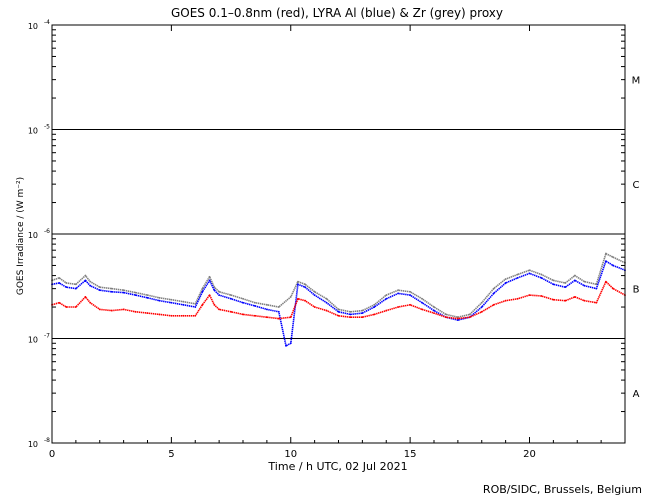 The width and height of the screenshot is (650, 500). I want to click on y-axis-label: GOES Irradiance / (W m⁻²), so click(21, 236).